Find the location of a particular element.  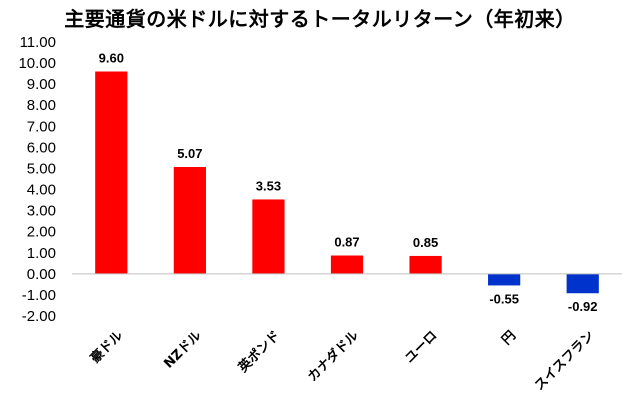

chart-title: 主要通貨の米ドルに対するトータルリターン（年初来） is located at coordinates (320, 19).